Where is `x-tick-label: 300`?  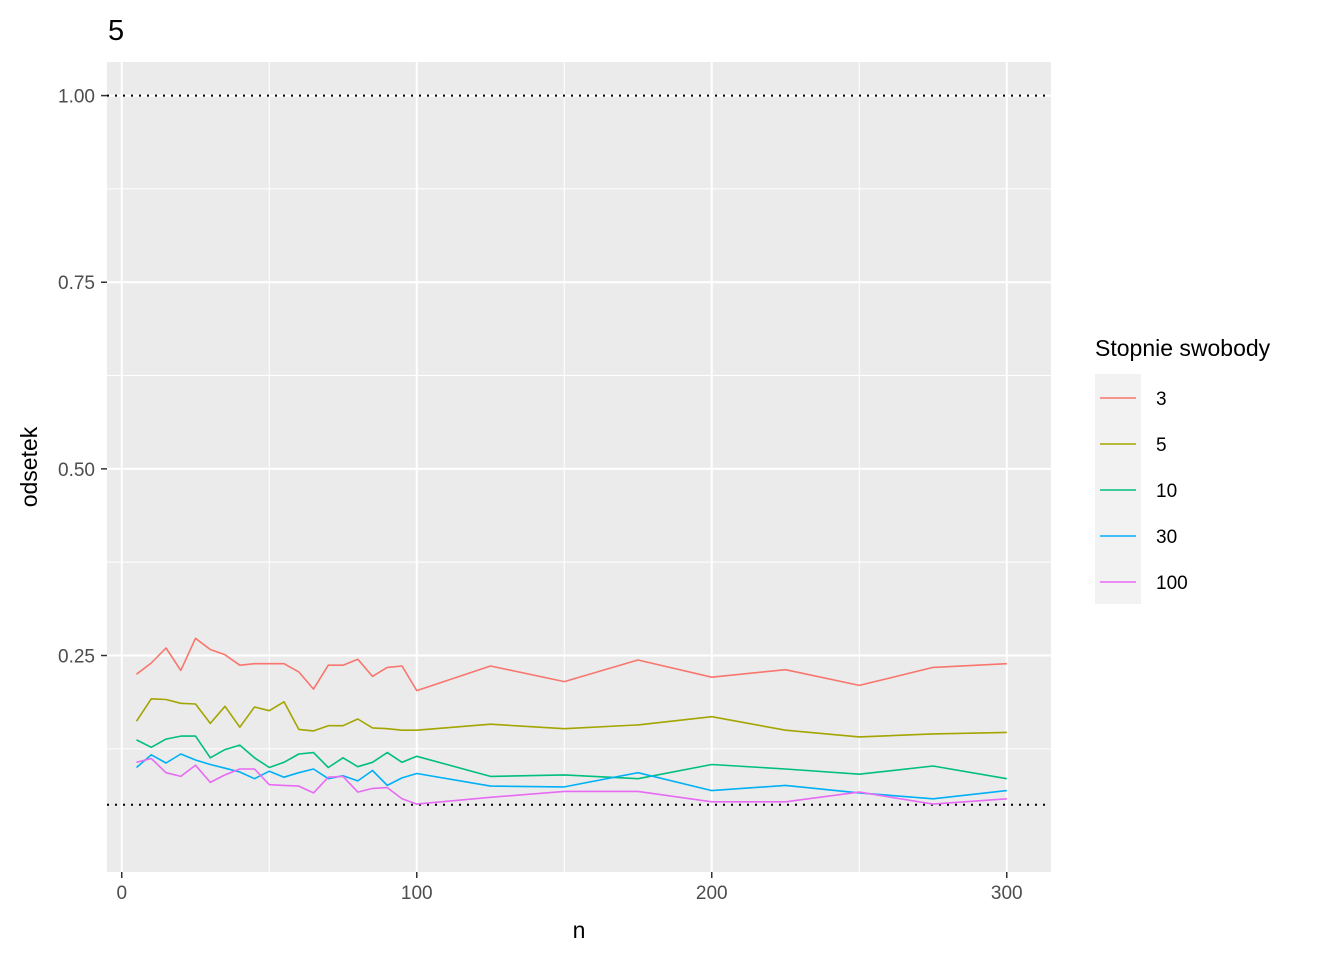
x-tick-label: 300 is located at coordinates (1007, 893).